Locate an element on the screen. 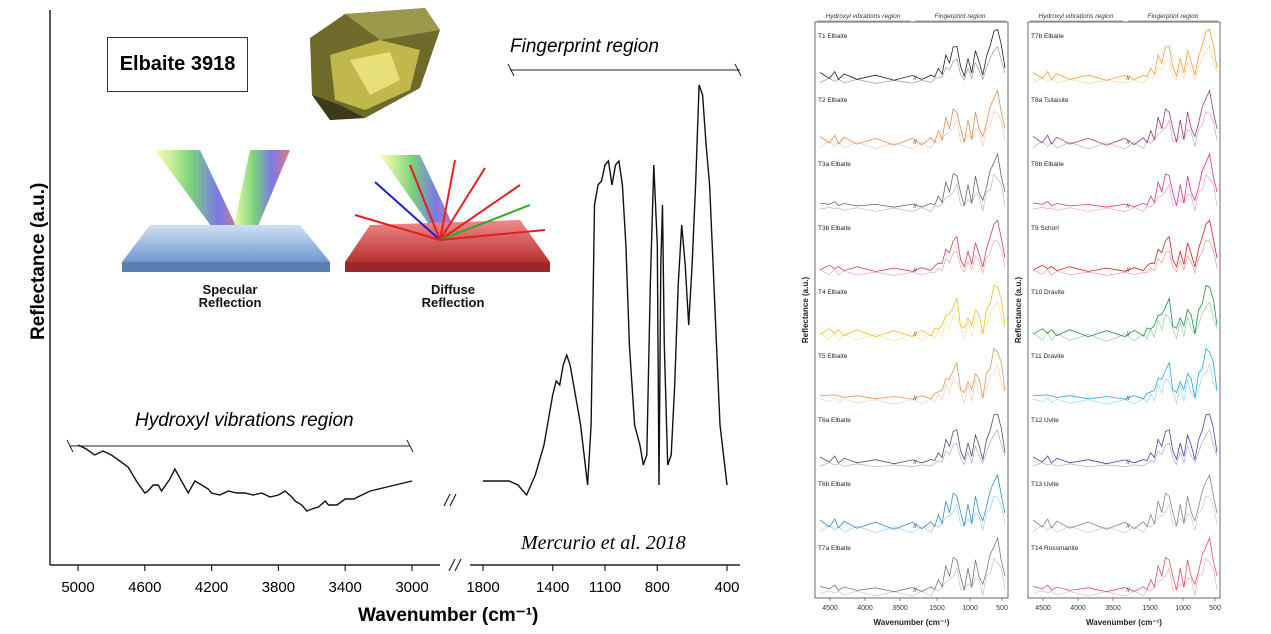  x-tick-label: 4600 is located at coordinates (144, 587).